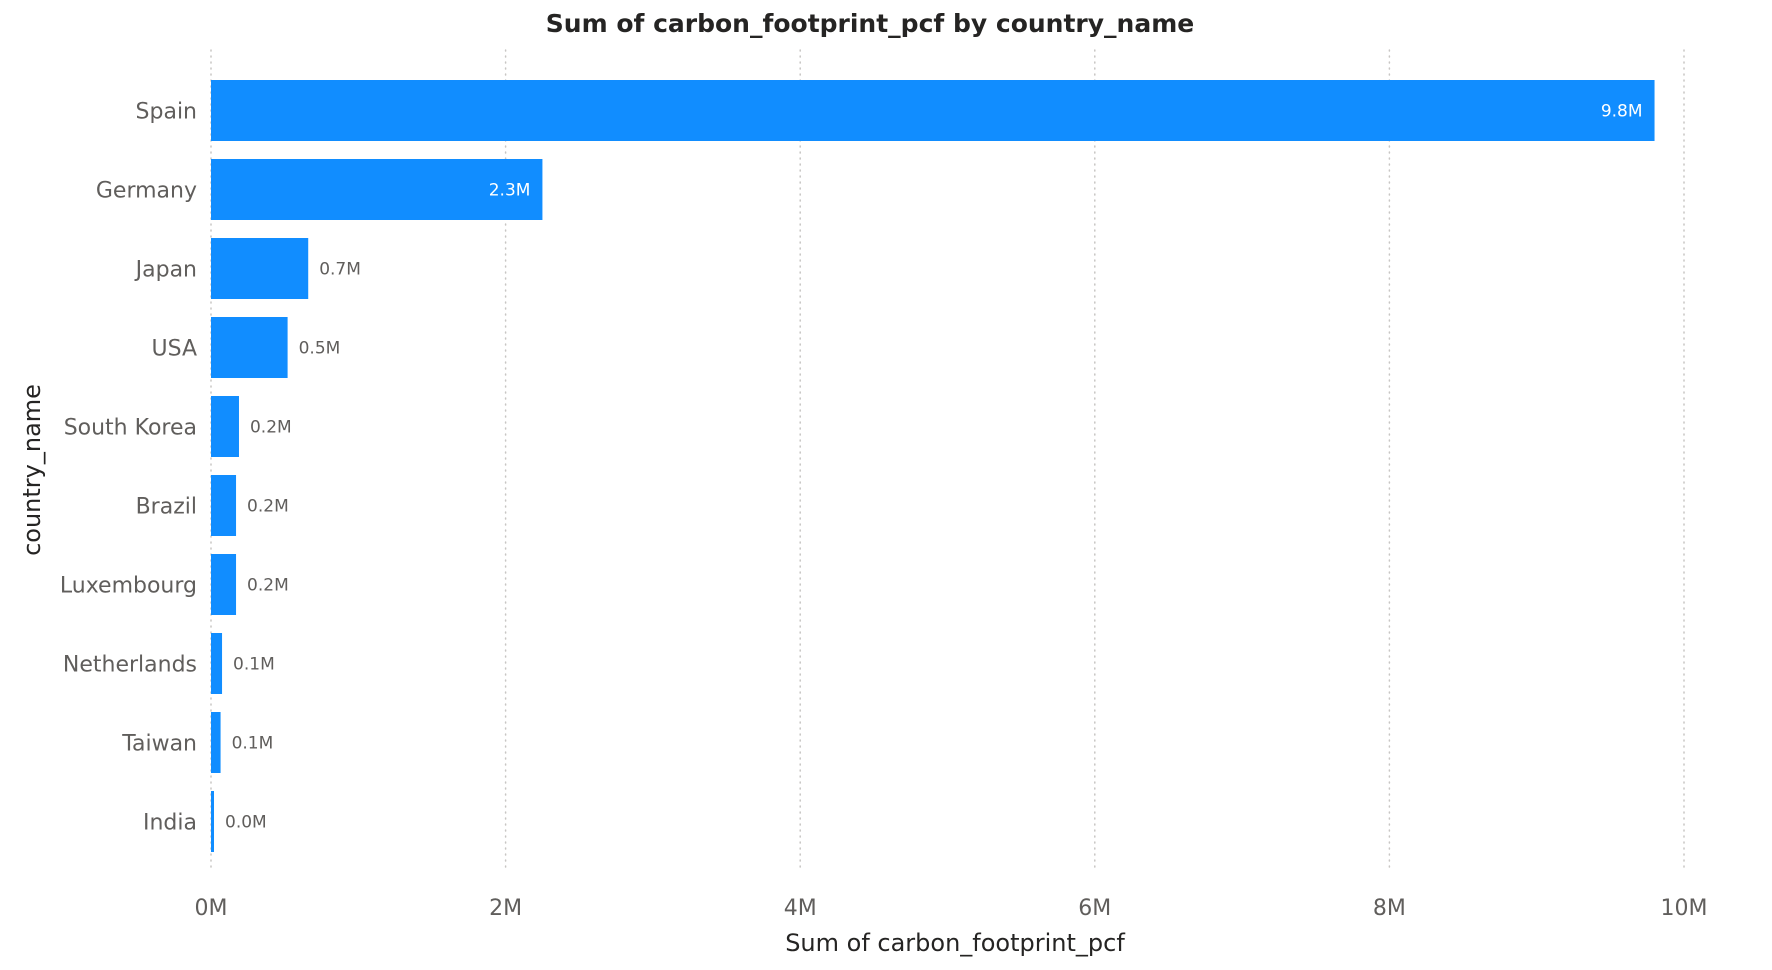 The width and height of the screenshot is (1772, 970). I want to click on category-label: Netherlands, so click(130, 665).